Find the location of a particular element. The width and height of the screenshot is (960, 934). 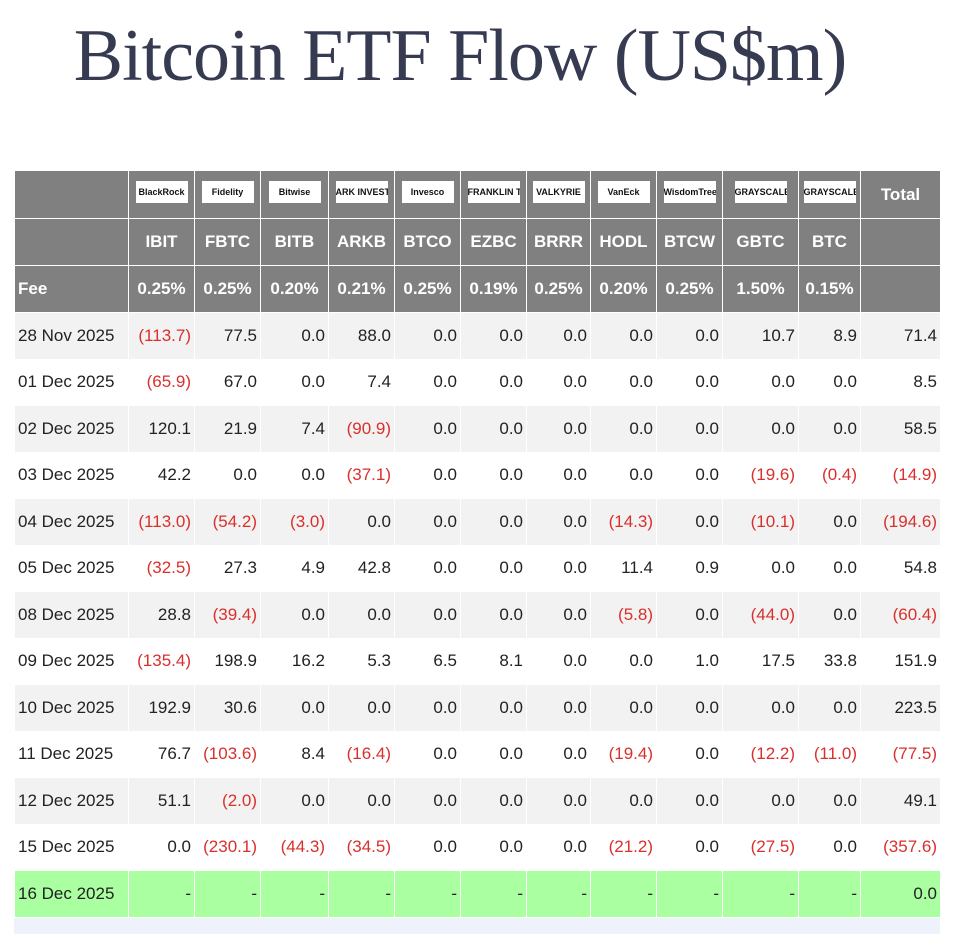

fee: 0.21% is located at coordinates (361, 289).